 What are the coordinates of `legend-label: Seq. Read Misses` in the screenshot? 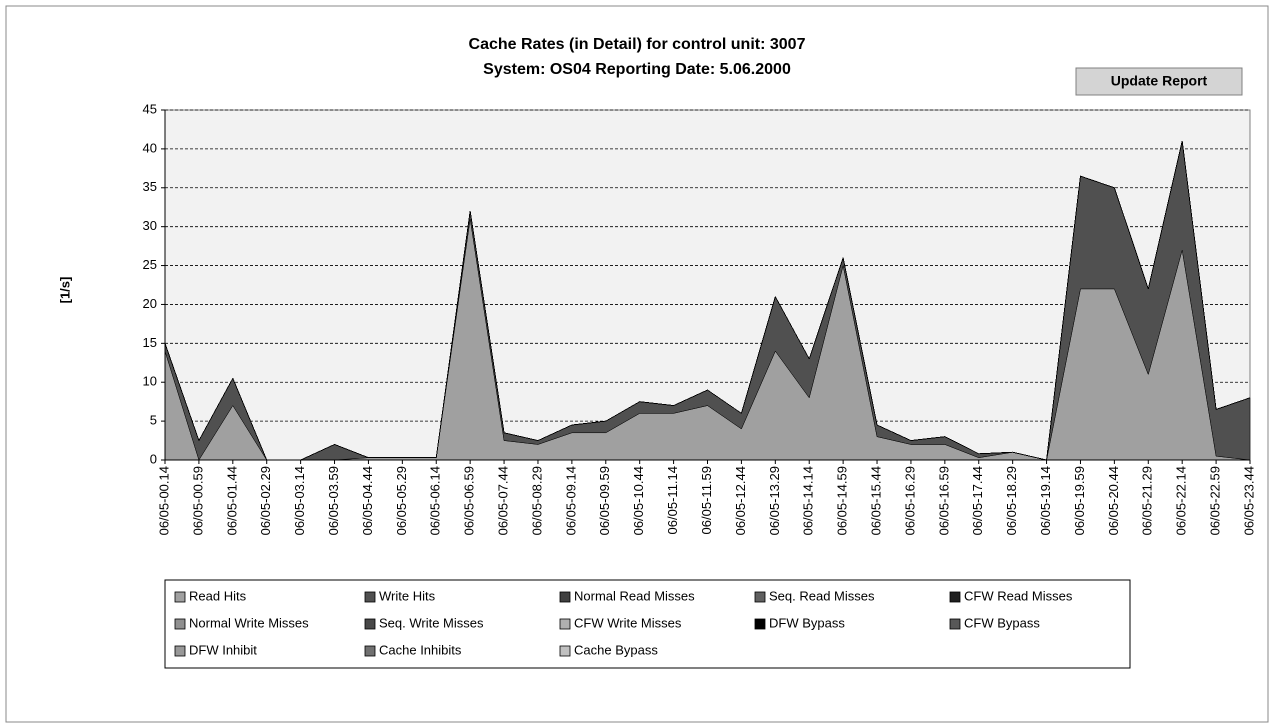 It's located at (822, 595).